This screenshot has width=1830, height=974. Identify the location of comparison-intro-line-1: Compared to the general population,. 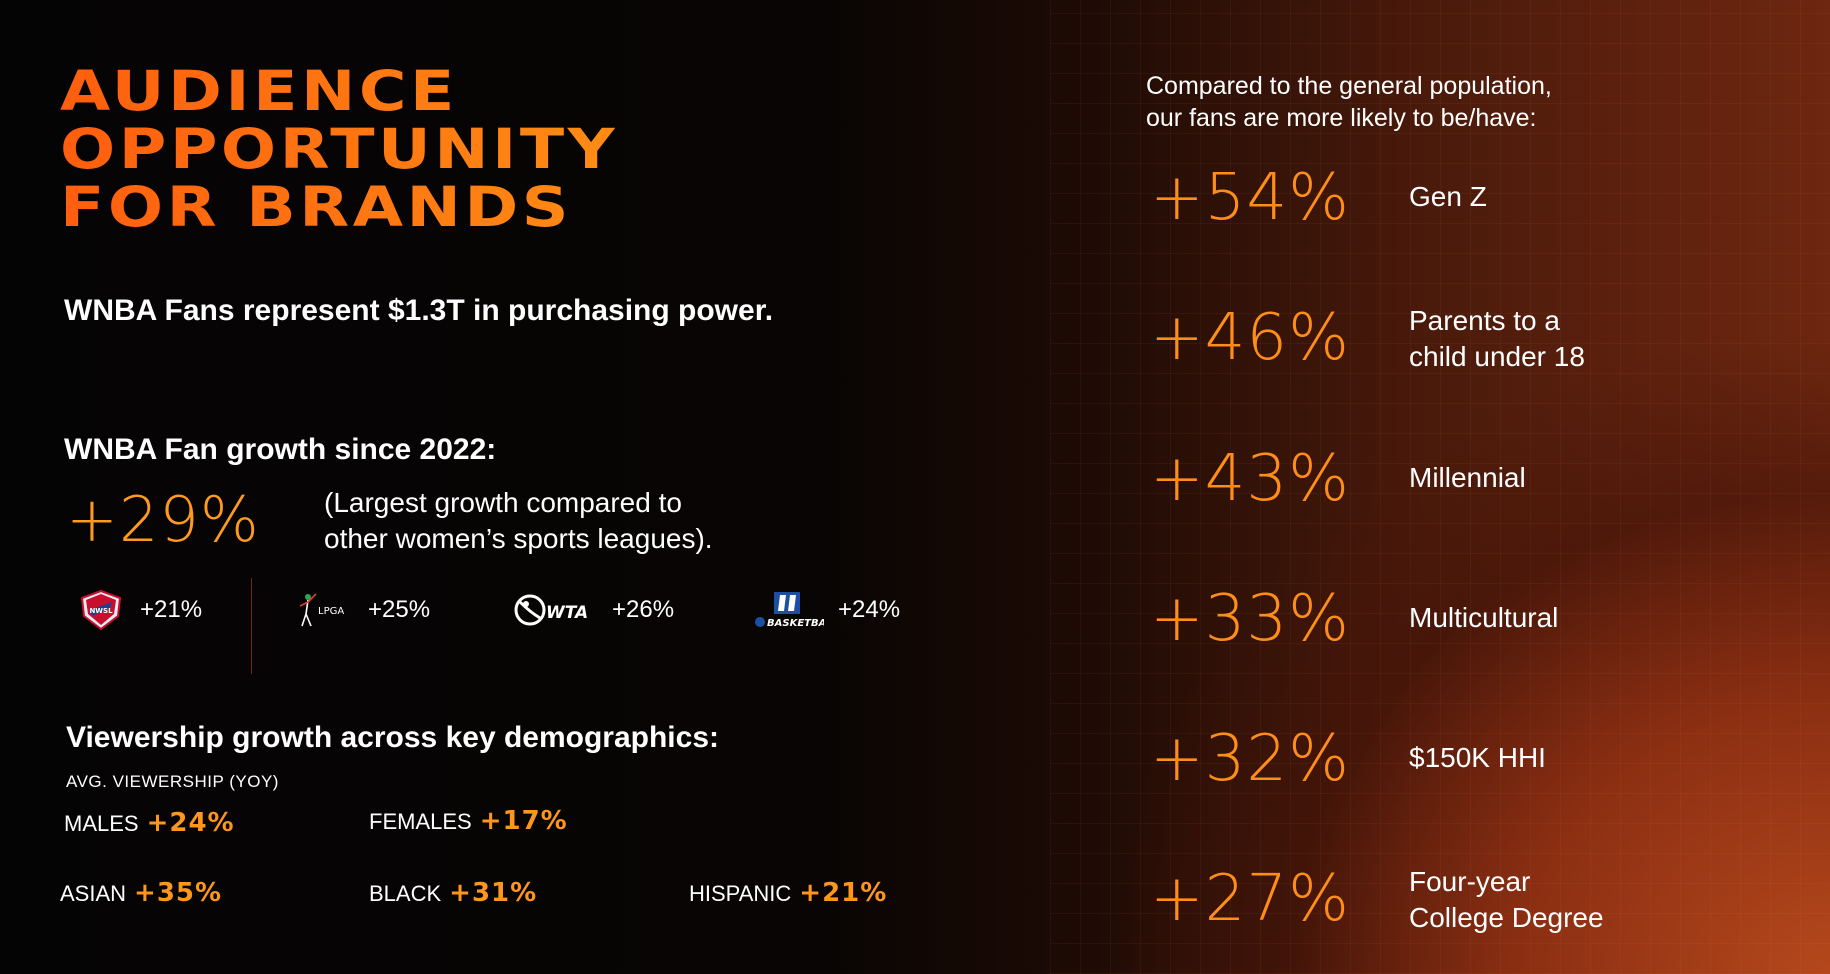
(1349, 86).